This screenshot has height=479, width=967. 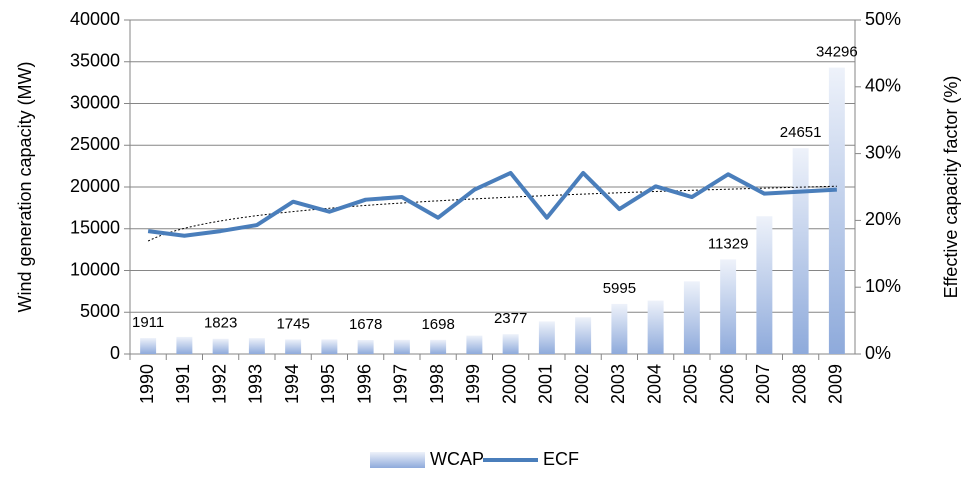 I want to click on x-tick-label: 2008, so click(x=799, y=384).